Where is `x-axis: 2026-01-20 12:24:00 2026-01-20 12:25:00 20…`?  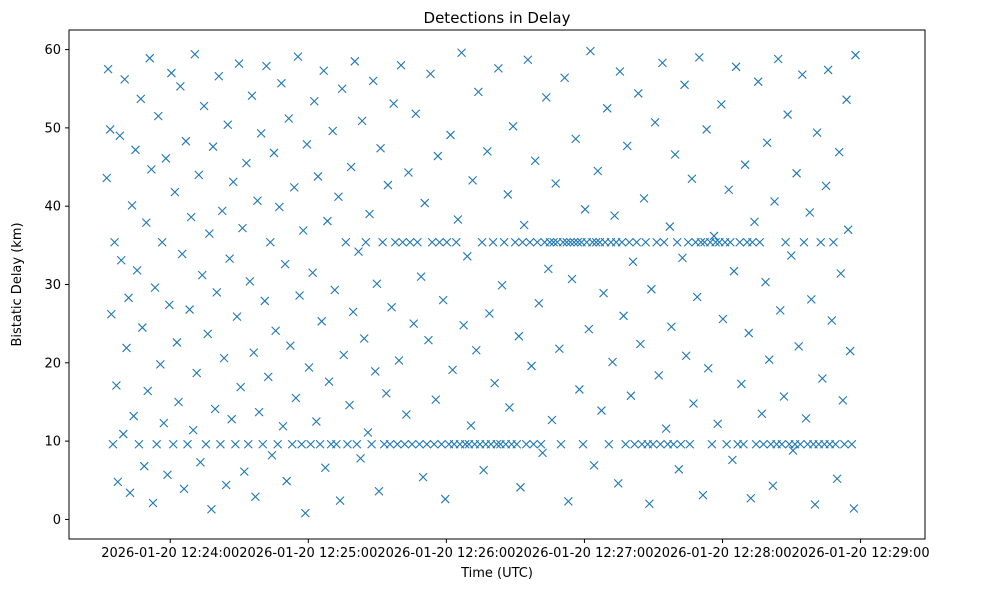 x-axis: 2026-01-20 12:24:00 2026-01-20 12:25:00 20… is located at coordinates (515, 550).